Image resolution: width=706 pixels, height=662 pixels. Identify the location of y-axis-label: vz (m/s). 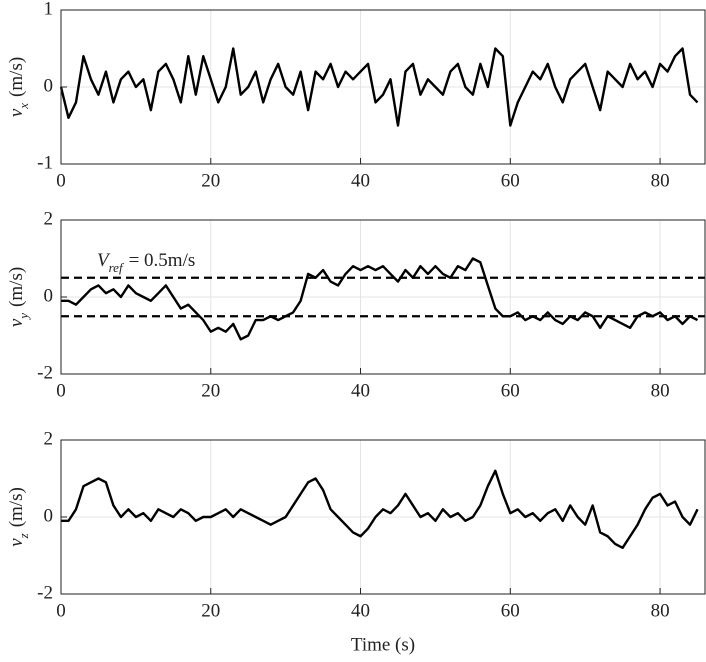
(18, 517).